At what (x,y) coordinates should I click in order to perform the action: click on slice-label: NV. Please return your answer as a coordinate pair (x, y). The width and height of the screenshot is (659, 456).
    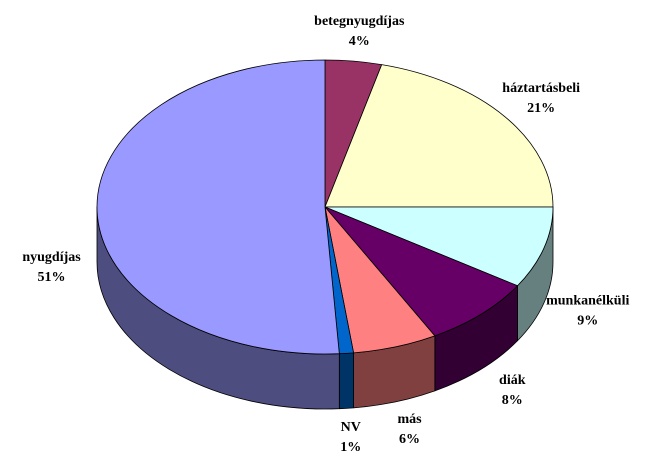
    Looking at the image, I should click on (351, 427).